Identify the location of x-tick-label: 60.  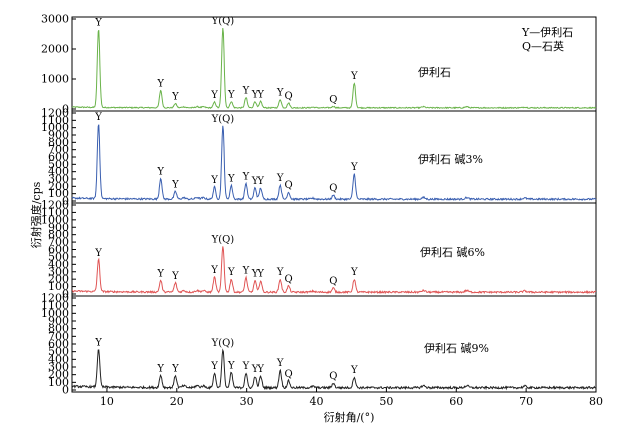
(456, 401).